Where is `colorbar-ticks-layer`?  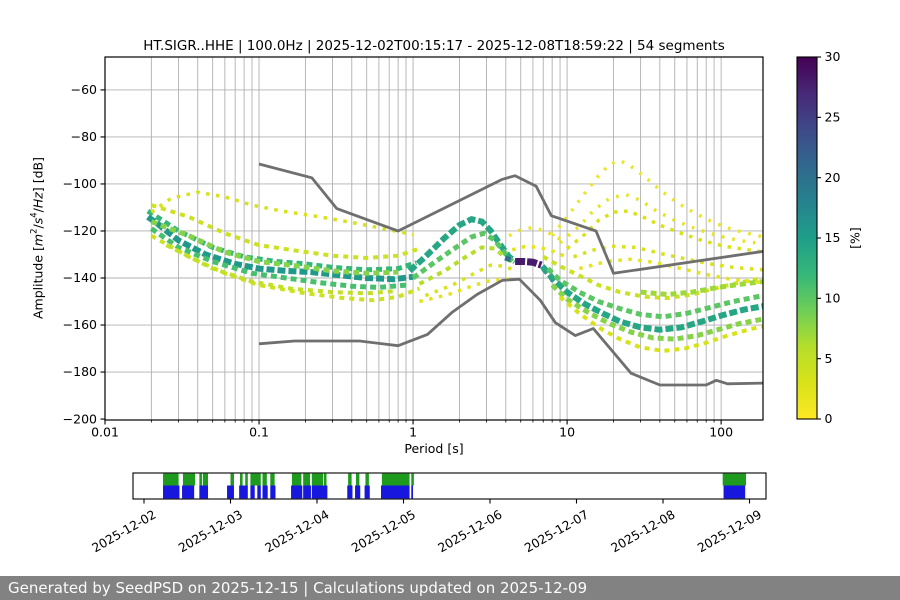
colorbar-ticks-layer is located at coordinates (819, 238).